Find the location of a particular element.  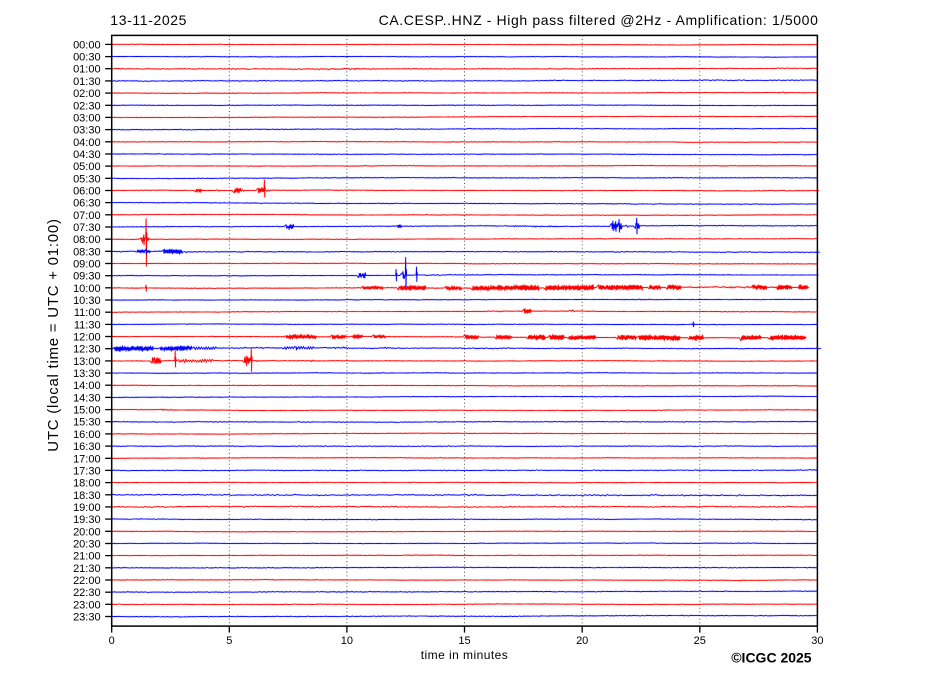

svg-text: 09:00 is located at coordinates (87, 265).